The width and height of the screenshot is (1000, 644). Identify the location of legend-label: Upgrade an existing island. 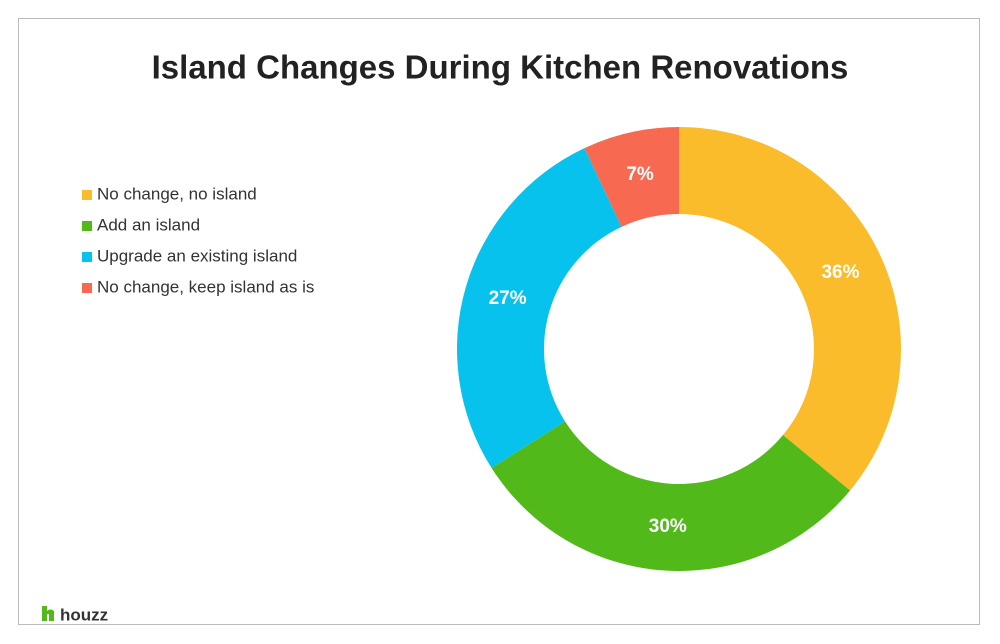
(197, 255).